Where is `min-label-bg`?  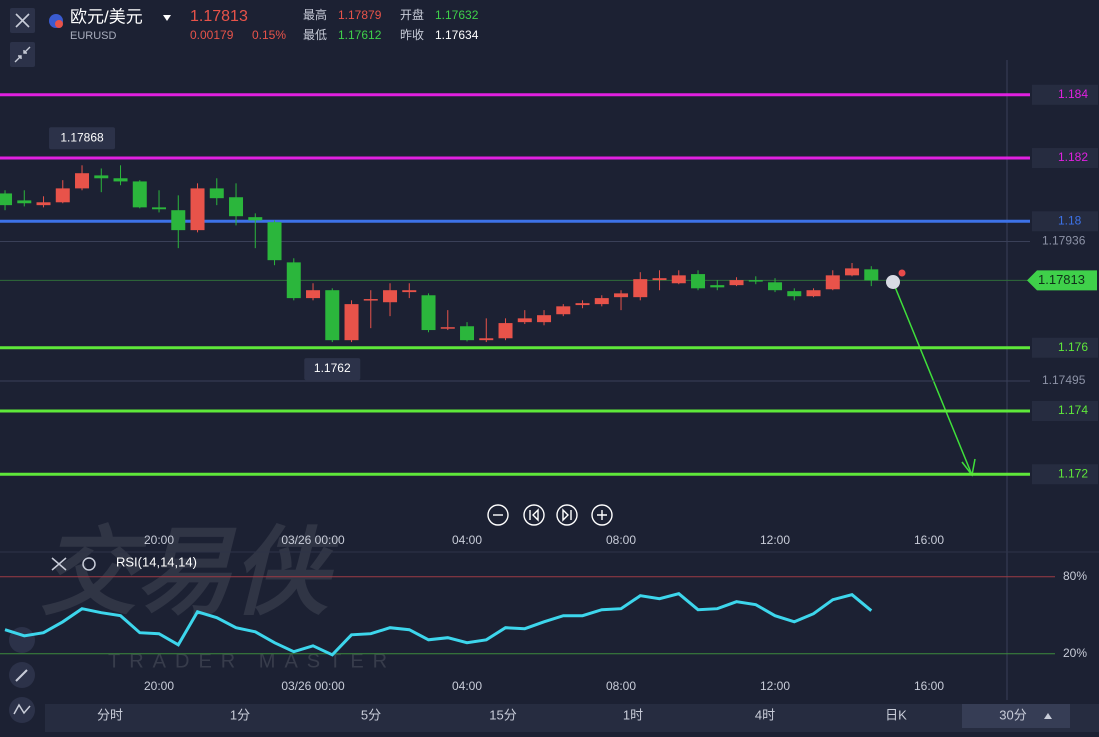
min-label-bg is located at coordinates (332, 369).